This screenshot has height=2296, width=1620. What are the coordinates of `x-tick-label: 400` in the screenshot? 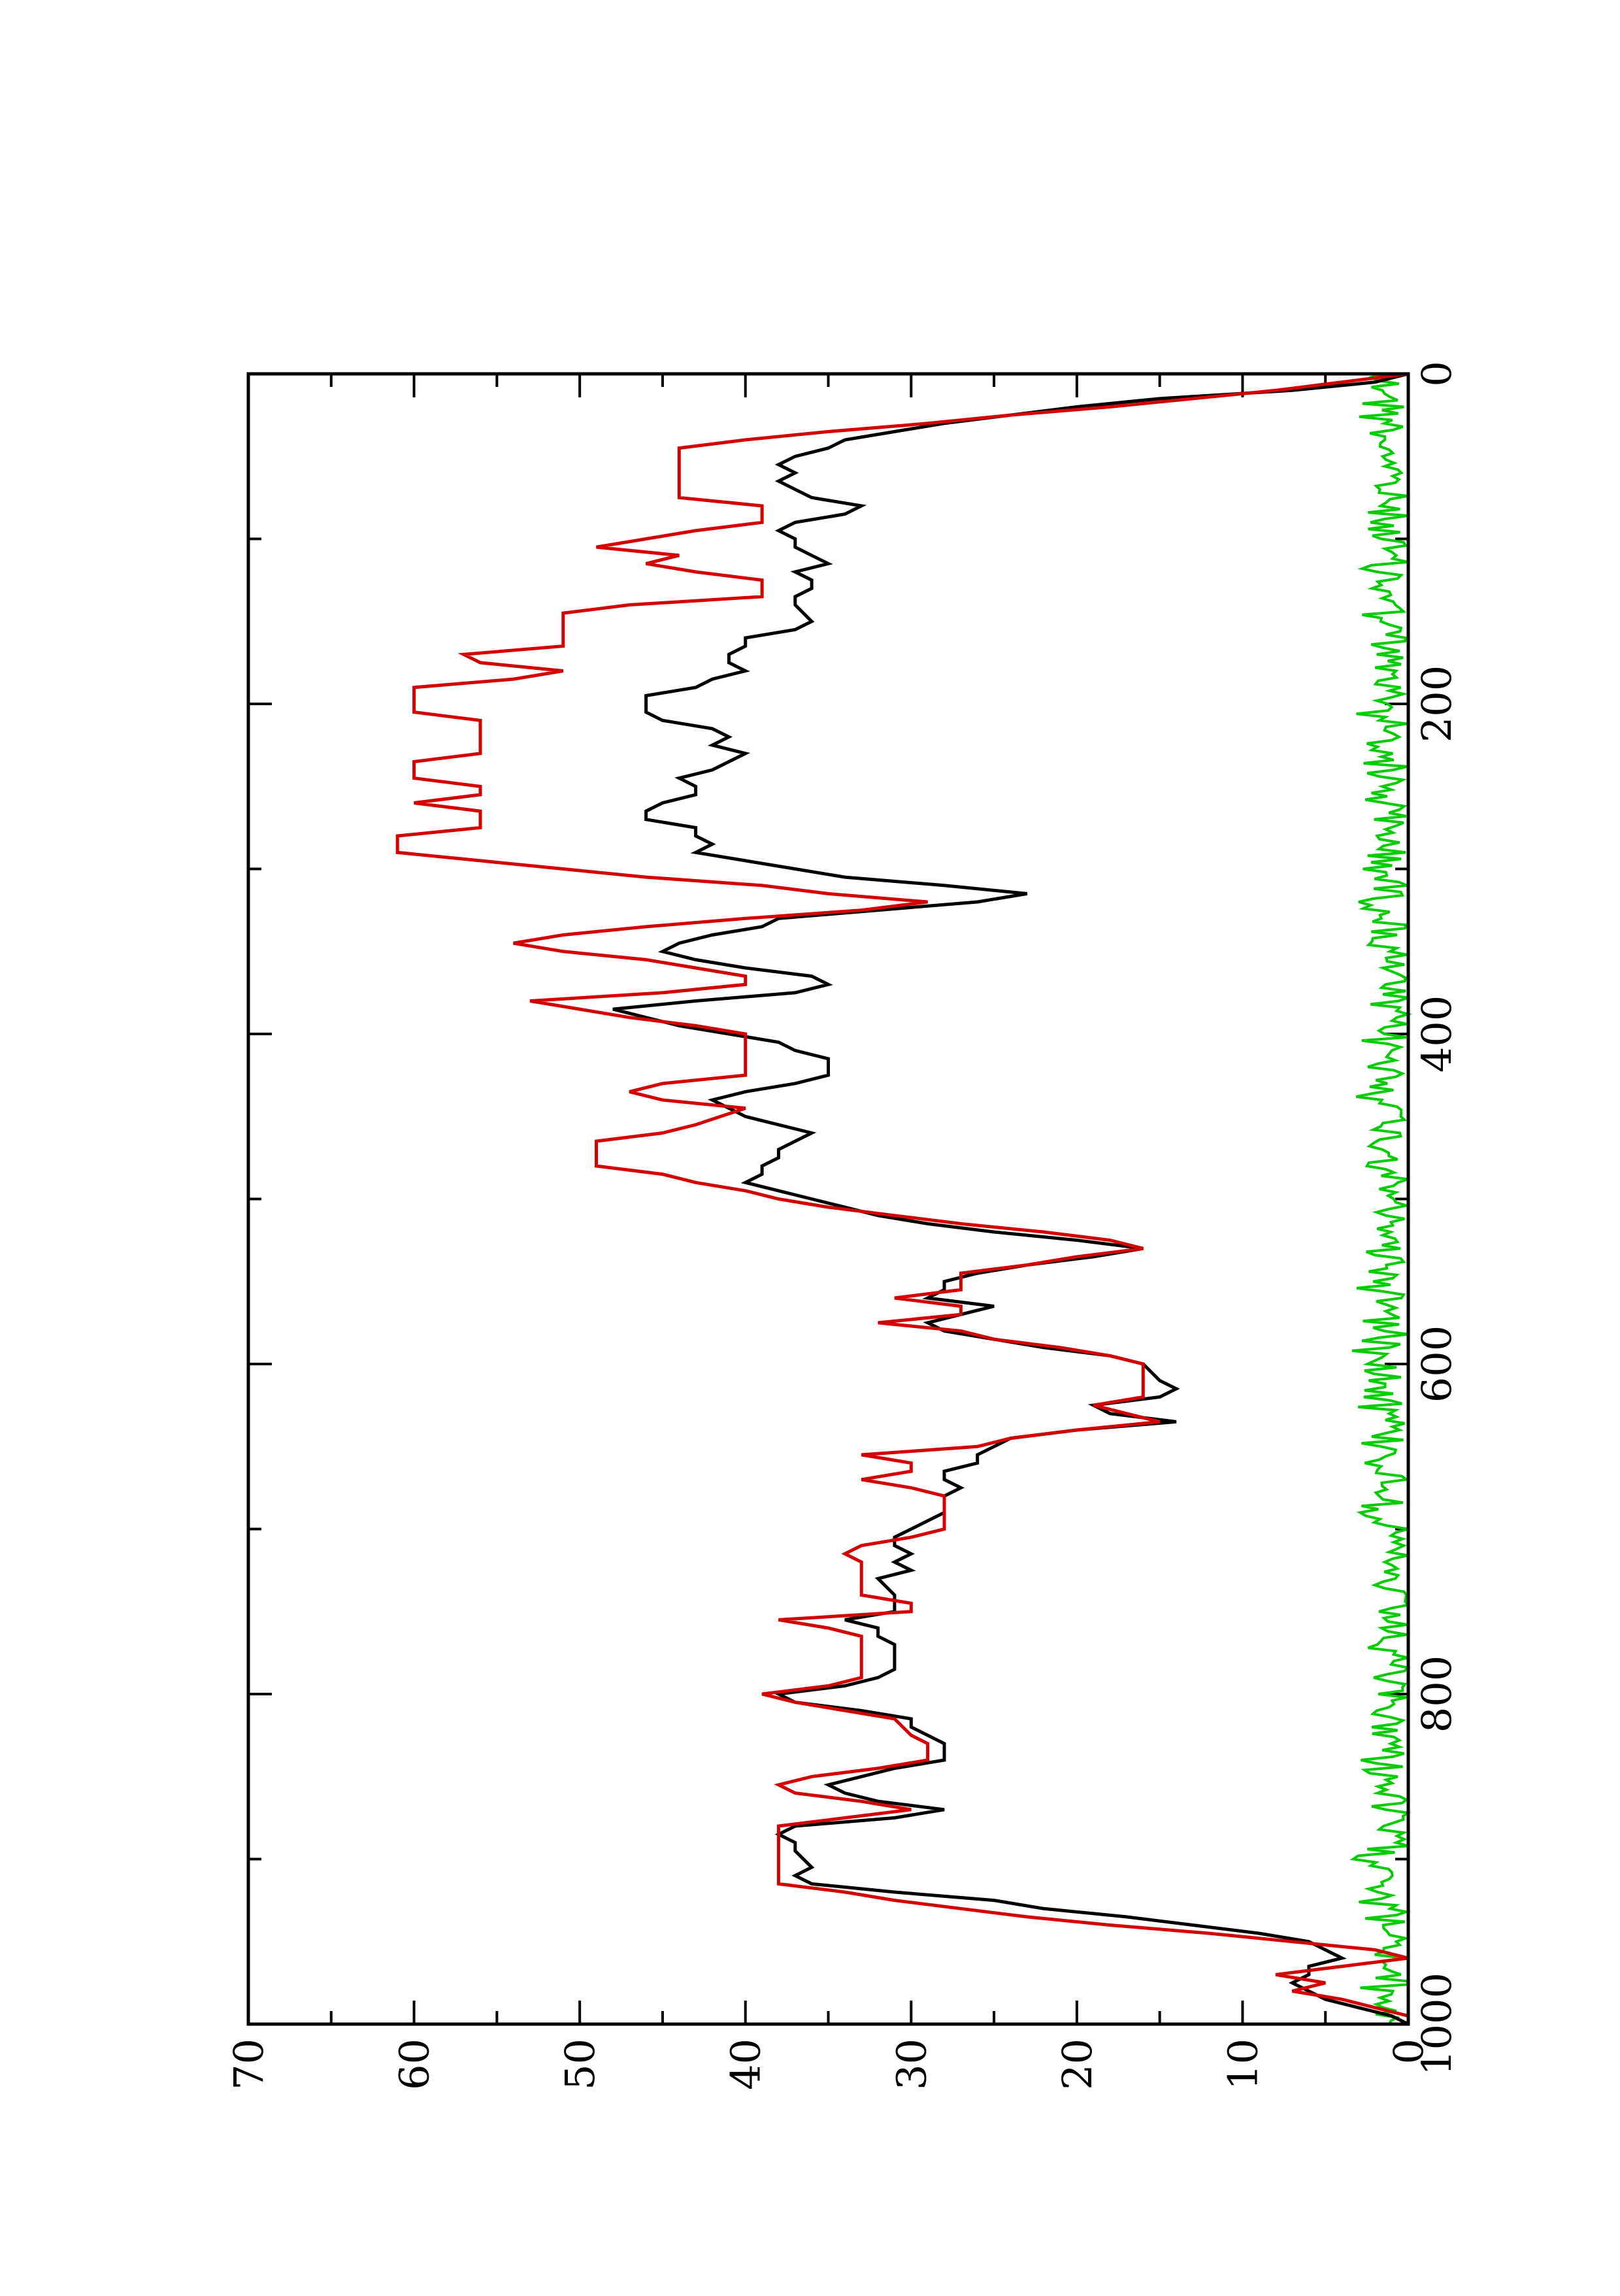 It's located at (1437, 1034).